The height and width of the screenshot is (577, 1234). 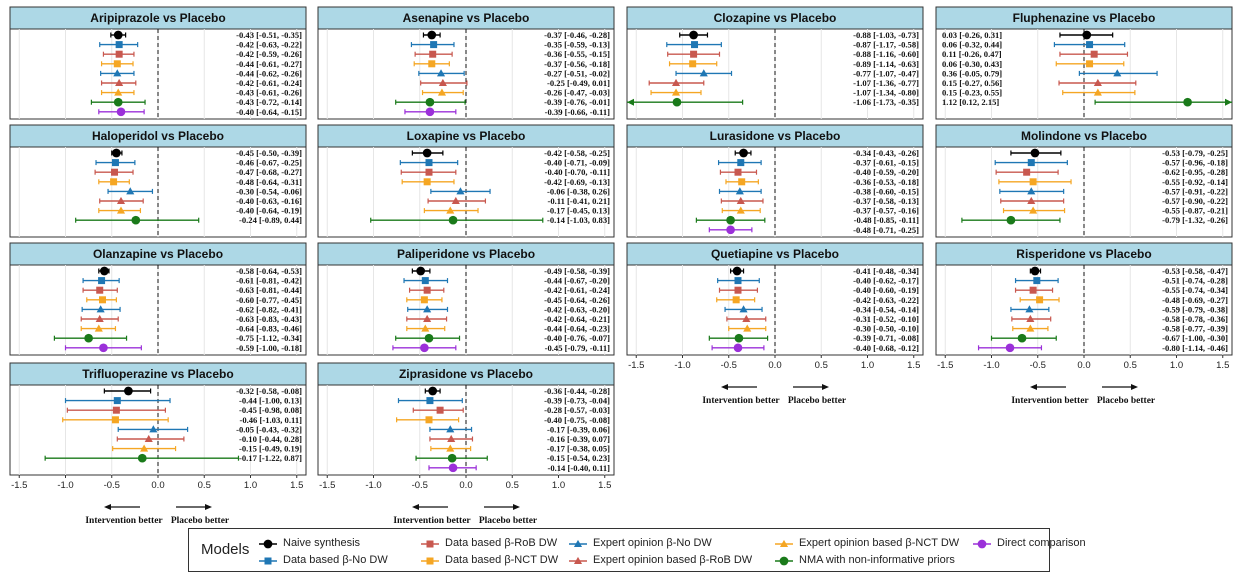 What do you see at coordinates (577, 281) in the screenshot?
I see `estimate-label: -0.44 [-0.67, -0.20]` at bounding box center [577, 281].